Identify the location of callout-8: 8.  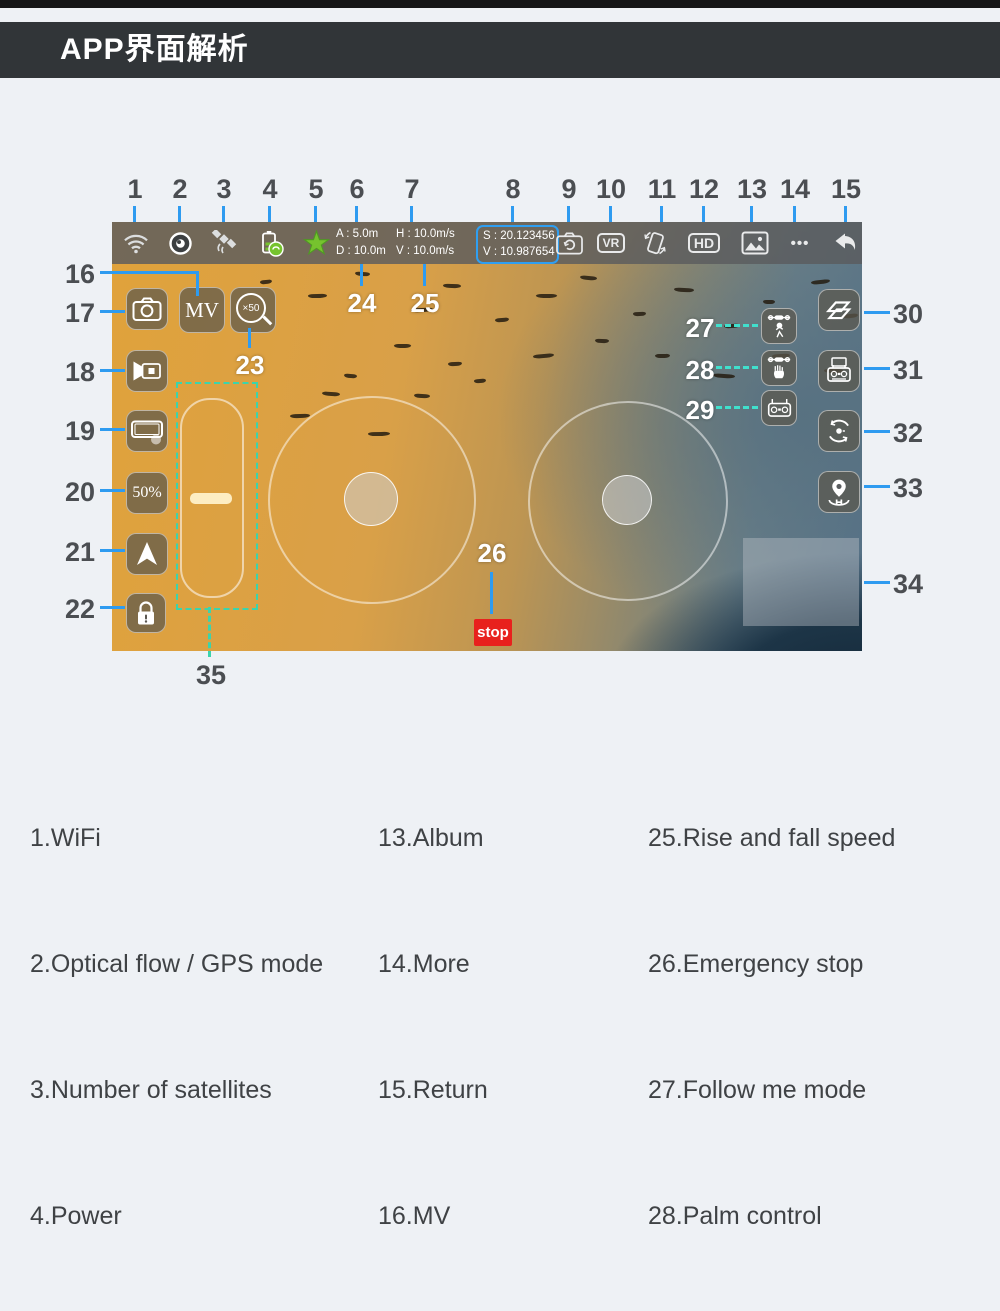
(513, 189).